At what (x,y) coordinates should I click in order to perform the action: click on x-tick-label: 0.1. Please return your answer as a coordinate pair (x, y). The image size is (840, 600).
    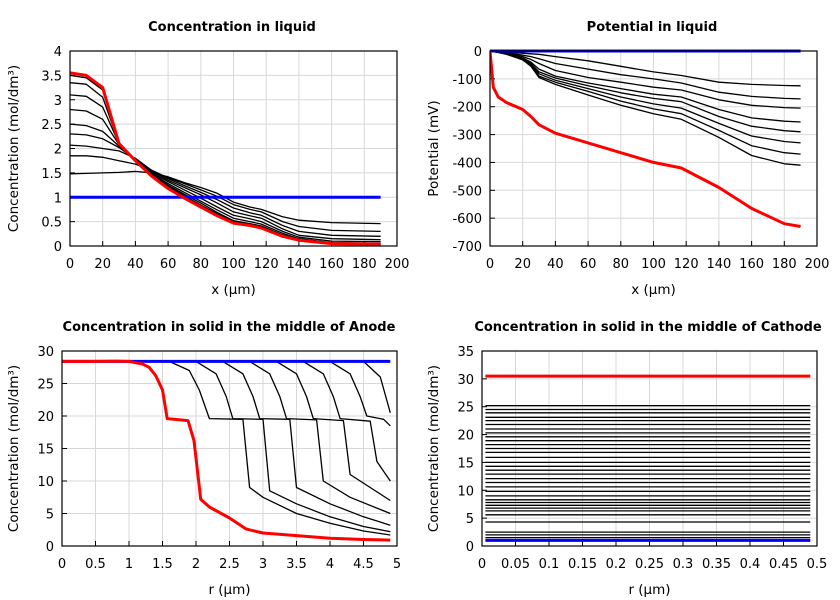
    Looking at the image, I should click on (549, 564).